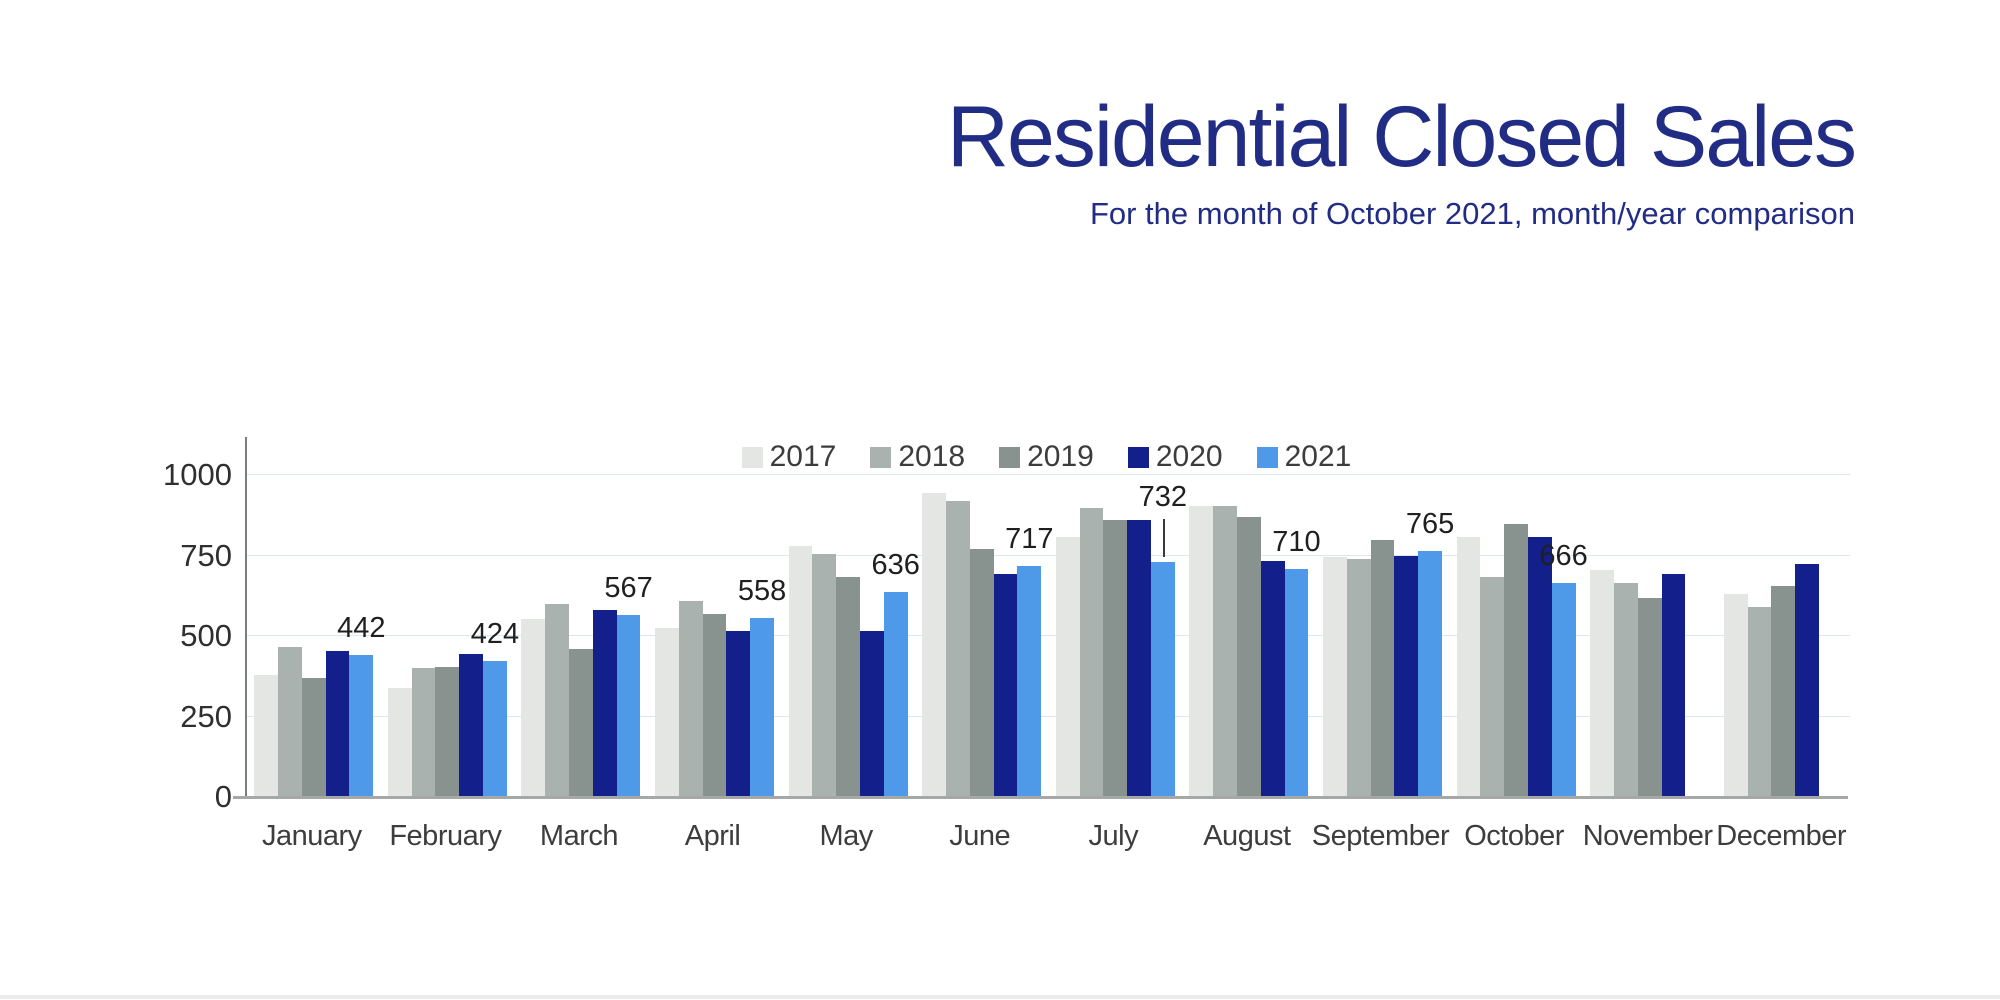 Image resolution: width=2000 pixels, height=1000 pixels. What do you see at coordinates (1138, 457) in the screenshot?
I see `legend-swatch-2020` at bounding box center [1138, 457].